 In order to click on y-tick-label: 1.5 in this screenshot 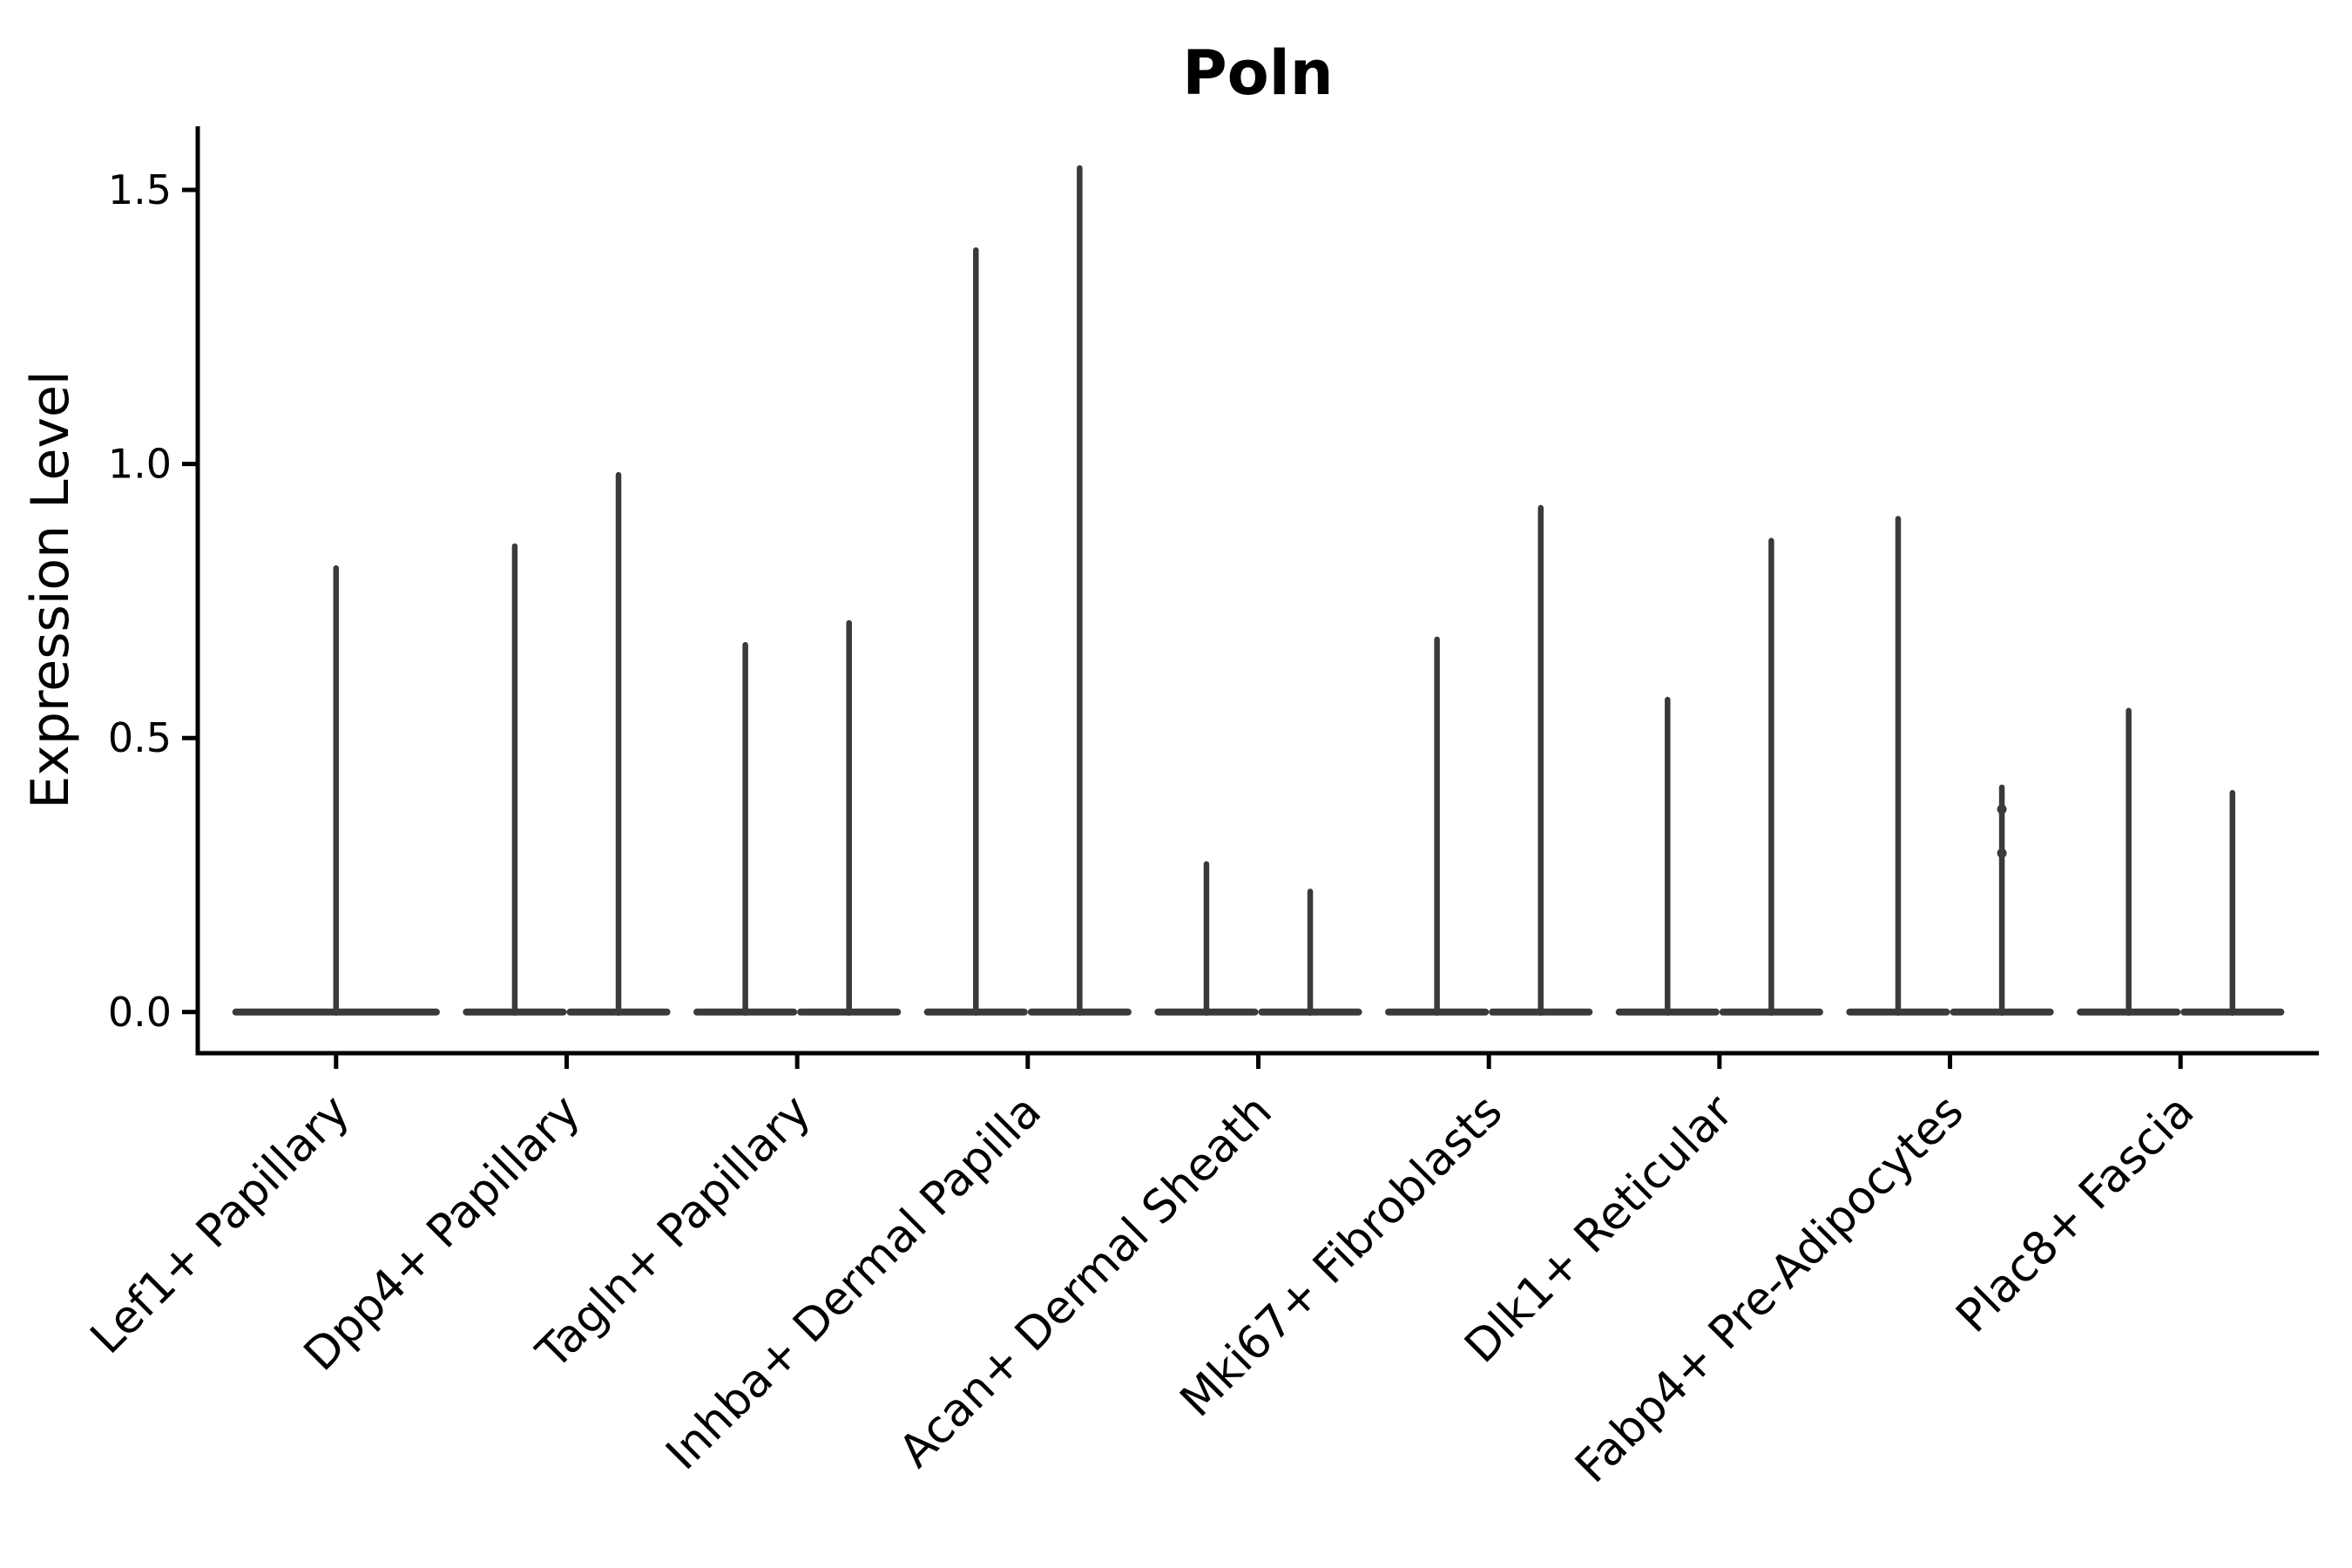, I will do `click(140, 189)`.